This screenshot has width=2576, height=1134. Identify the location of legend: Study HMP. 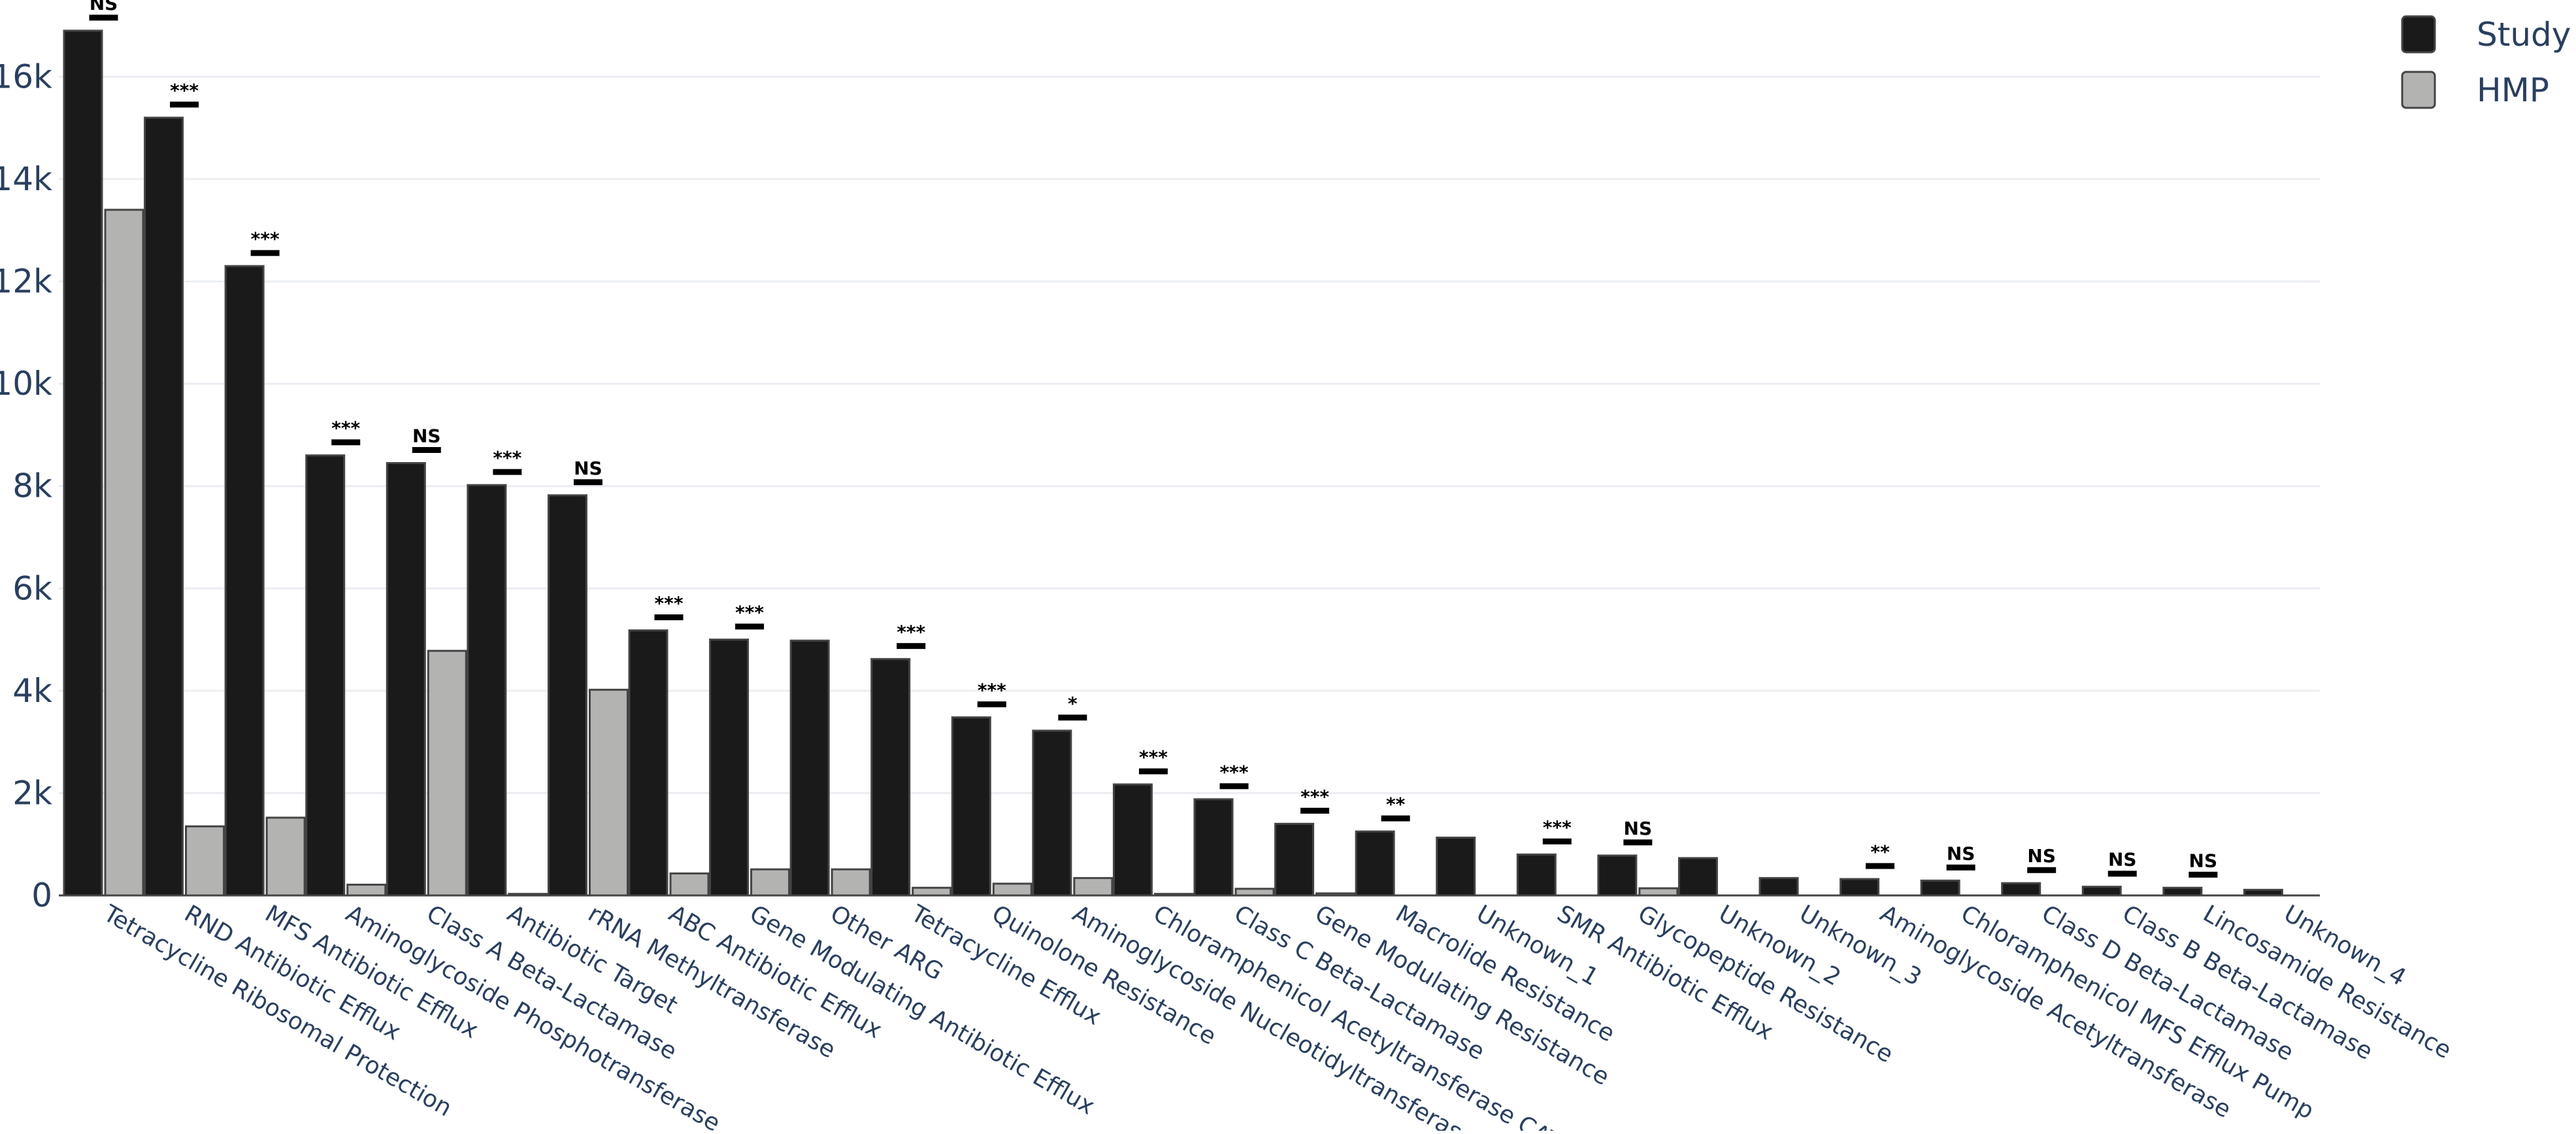
(2486, 62).